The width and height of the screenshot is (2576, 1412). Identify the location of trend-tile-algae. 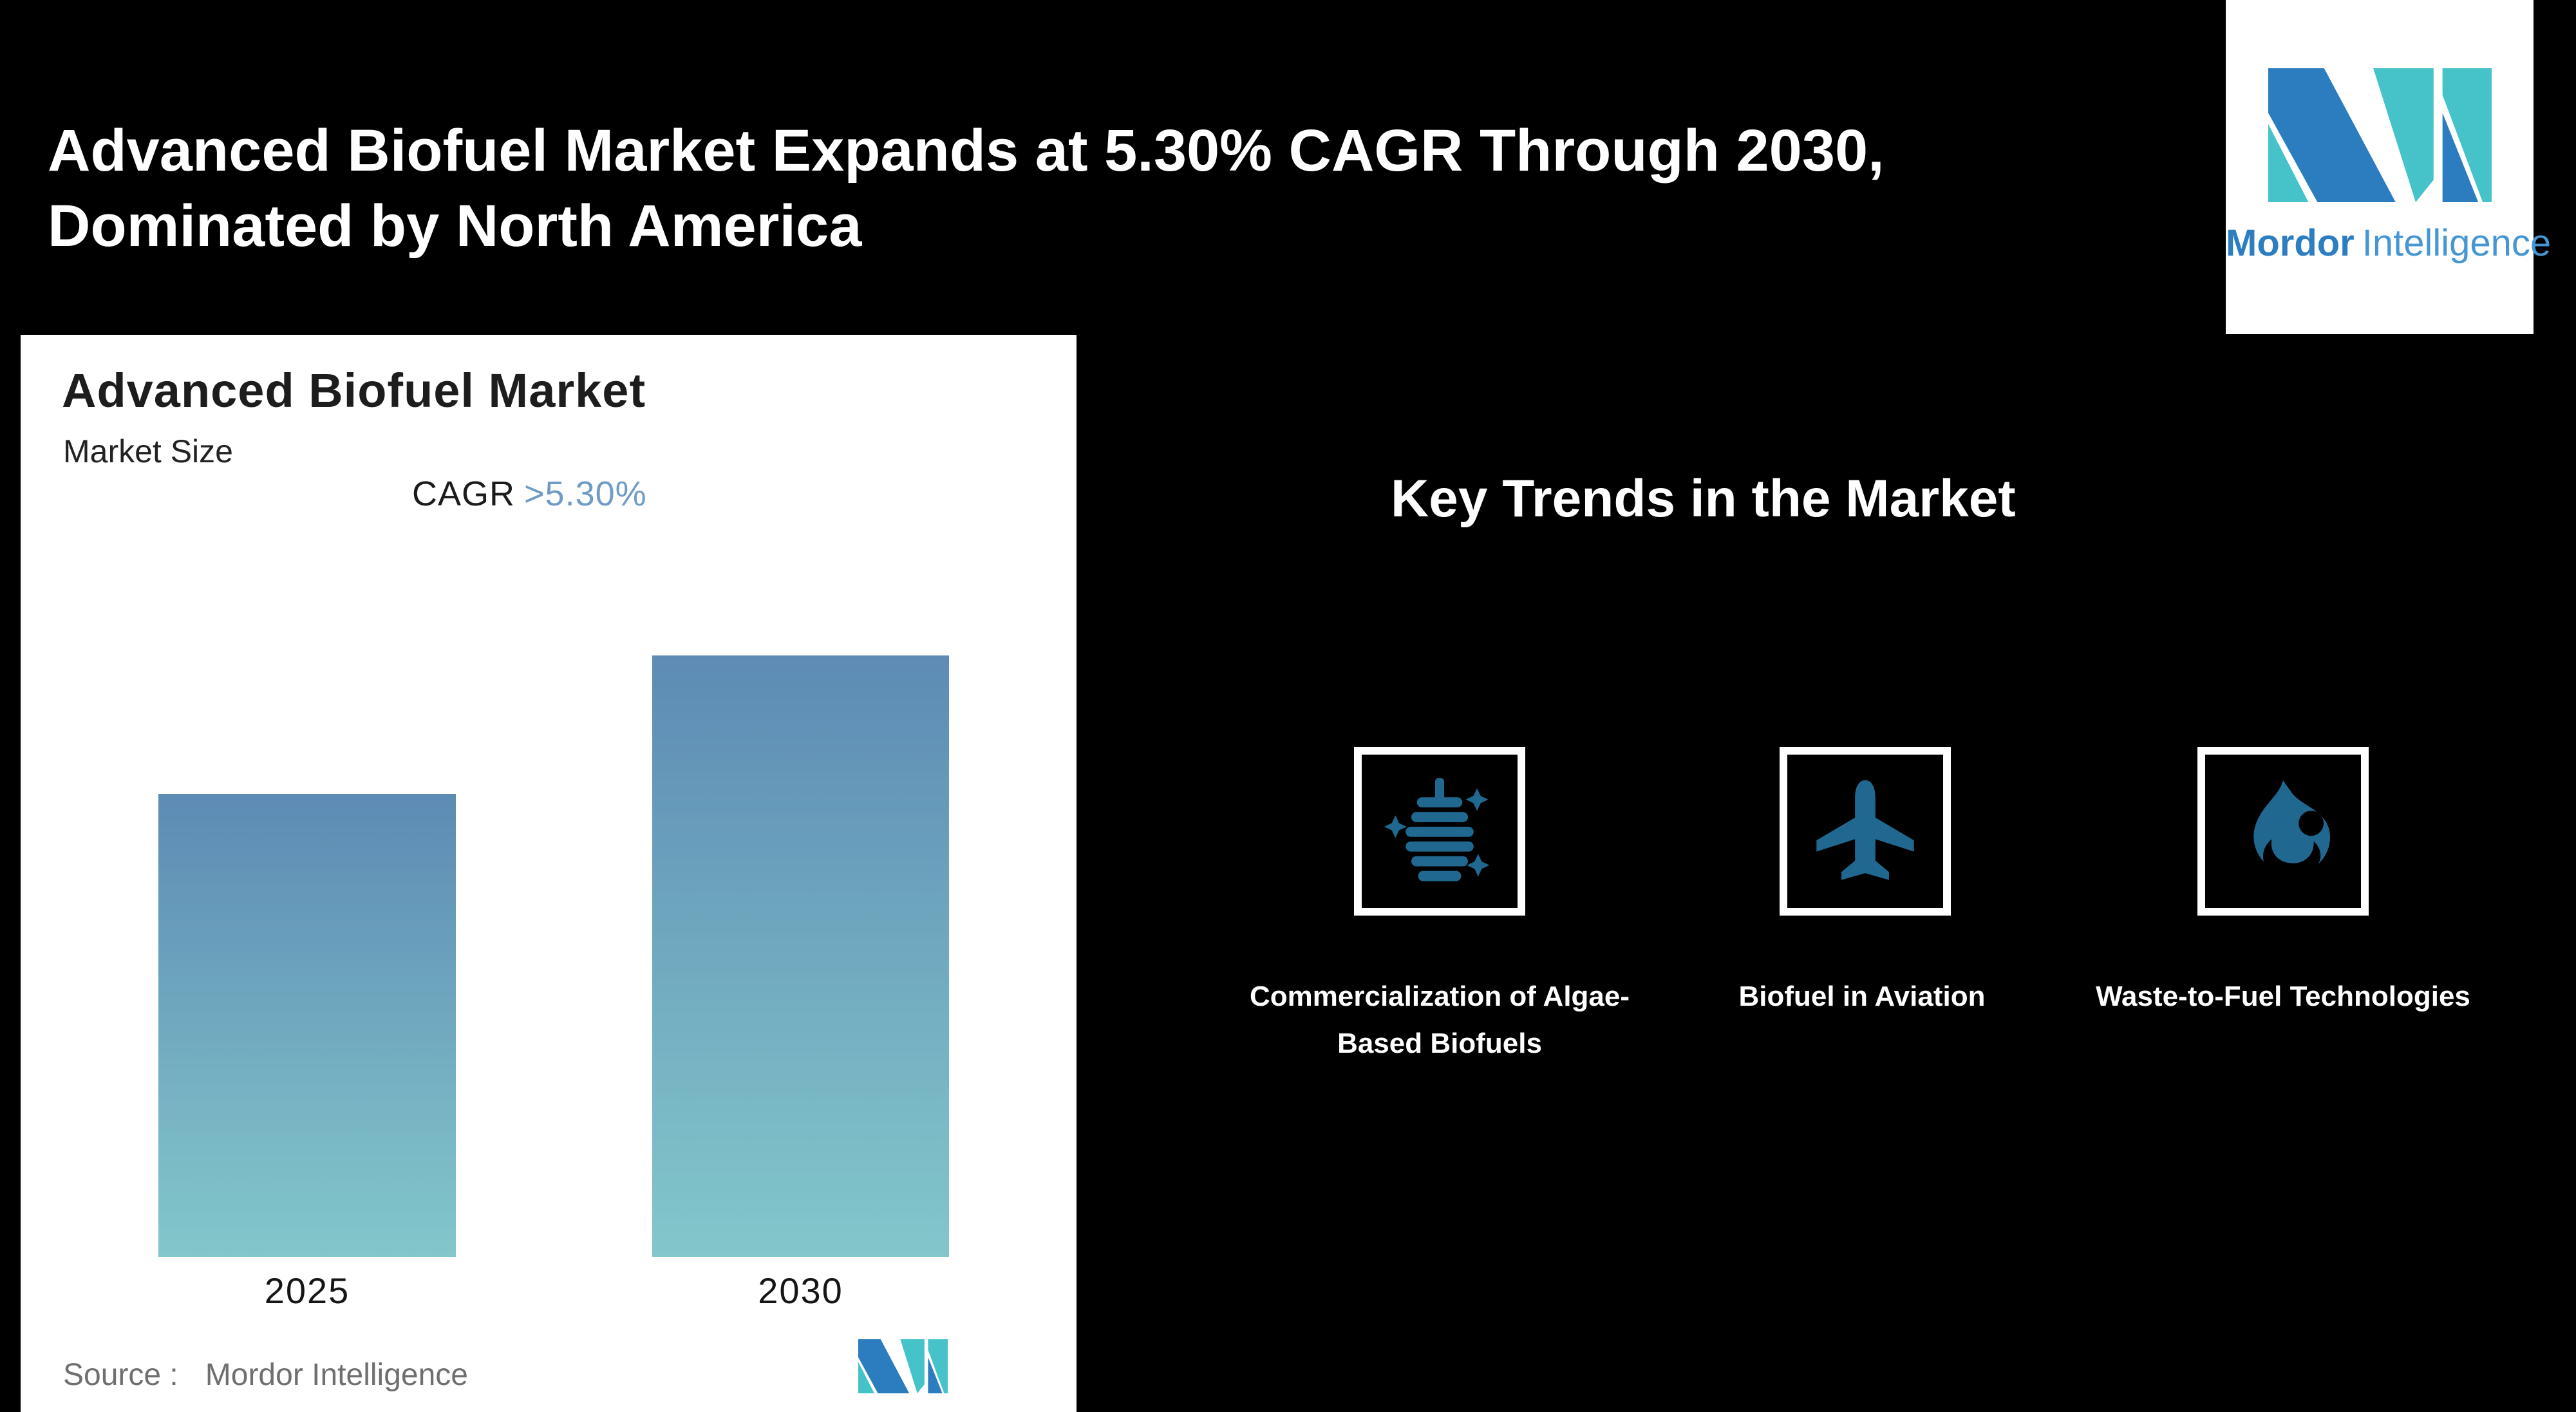
(1439, 831).